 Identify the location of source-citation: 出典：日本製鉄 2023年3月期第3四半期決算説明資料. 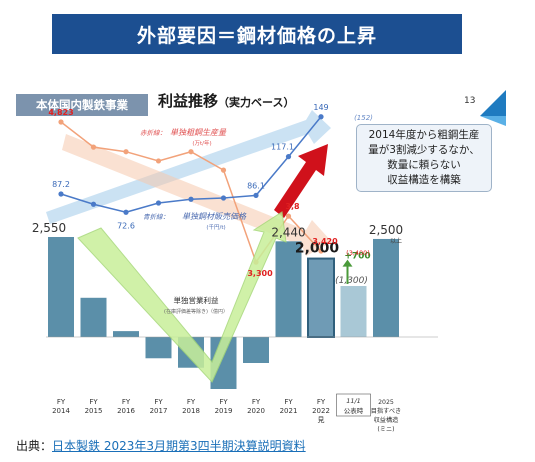
(161, 445).